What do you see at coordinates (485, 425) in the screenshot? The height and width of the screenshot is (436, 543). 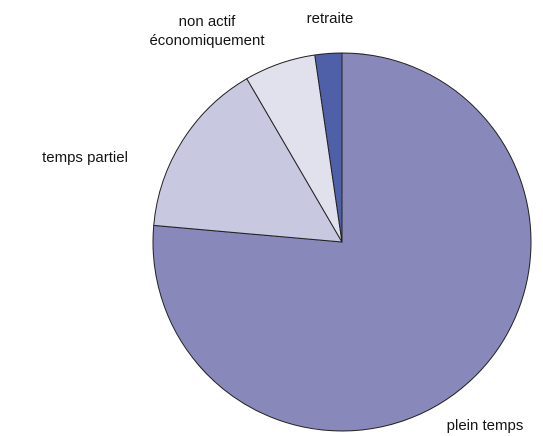 I see `slice-label: plein temps` at bounding box center [485, 425].